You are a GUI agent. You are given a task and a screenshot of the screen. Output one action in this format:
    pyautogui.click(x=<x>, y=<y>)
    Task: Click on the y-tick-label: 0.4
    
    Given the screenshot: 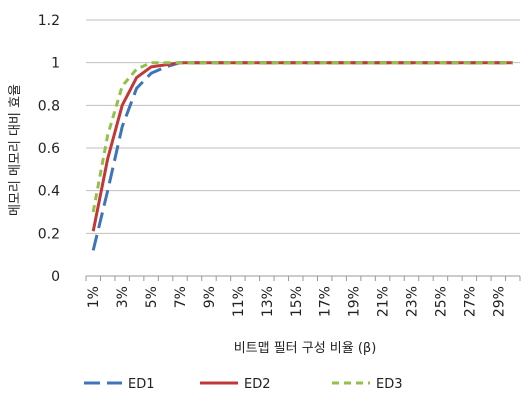 What is the action you would take?
    pyautogui.click(x=49, y=192)
    